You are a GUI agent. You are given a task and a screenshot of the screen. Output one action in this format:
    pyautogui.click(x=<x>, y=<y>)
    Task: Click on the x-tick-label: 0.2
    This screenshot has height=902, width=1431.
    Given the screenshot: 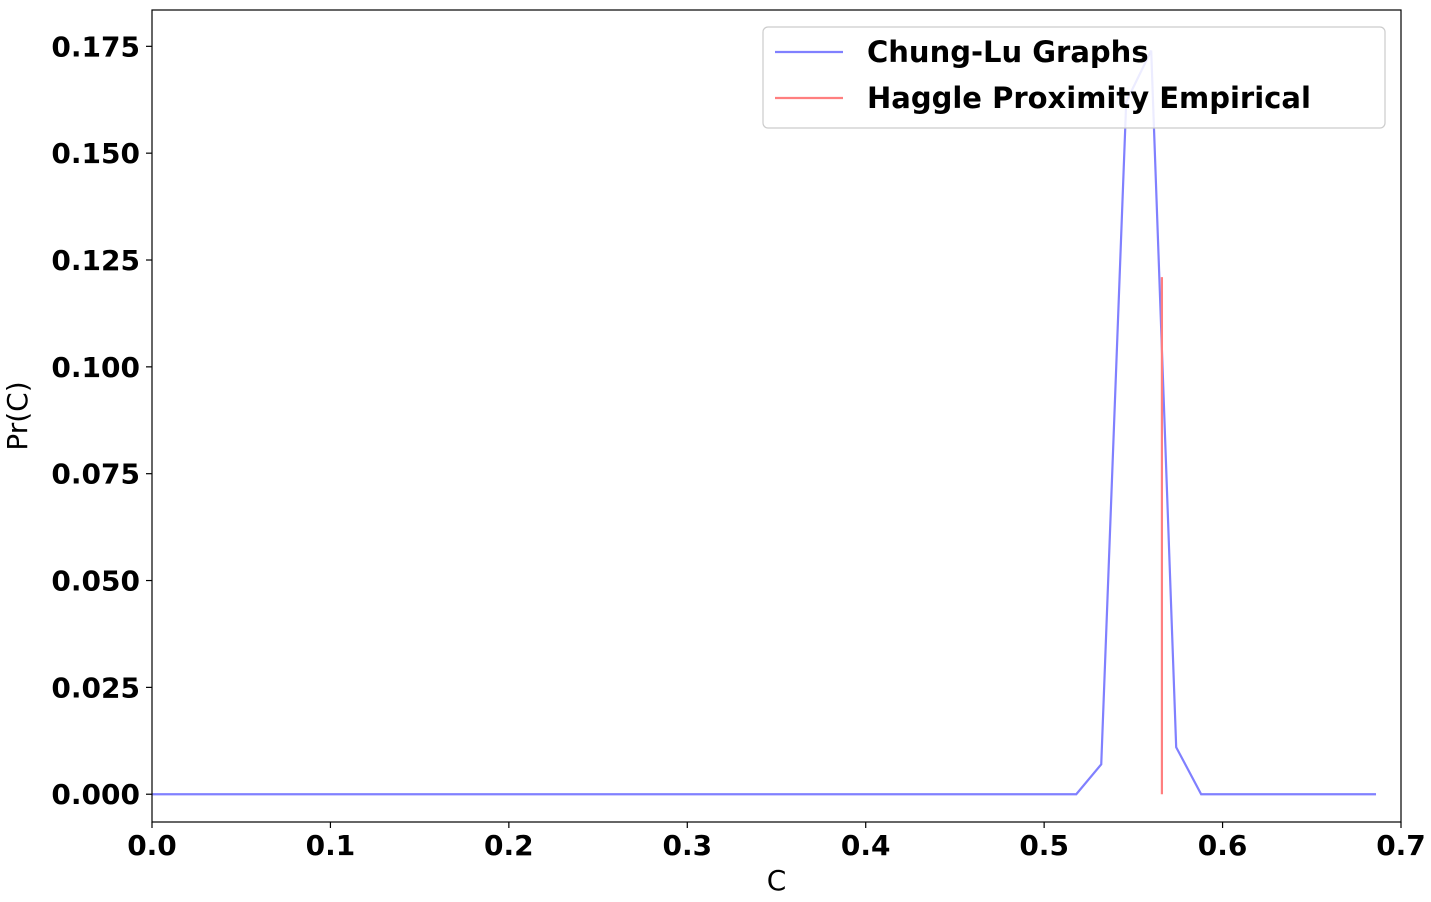 What is the action you would take?
    pyautogui.click(x=509, y=845)
    